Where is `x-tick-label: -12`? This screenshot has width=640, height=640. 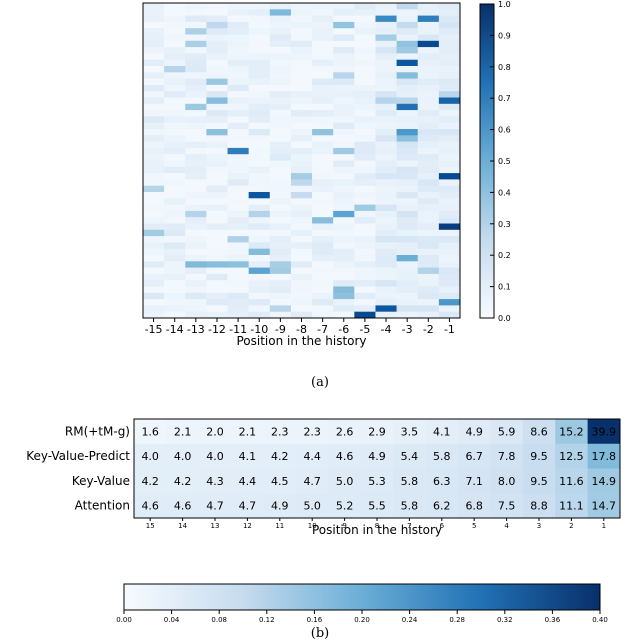
x-tick-label: -12 is located at coordinates (217, 329).